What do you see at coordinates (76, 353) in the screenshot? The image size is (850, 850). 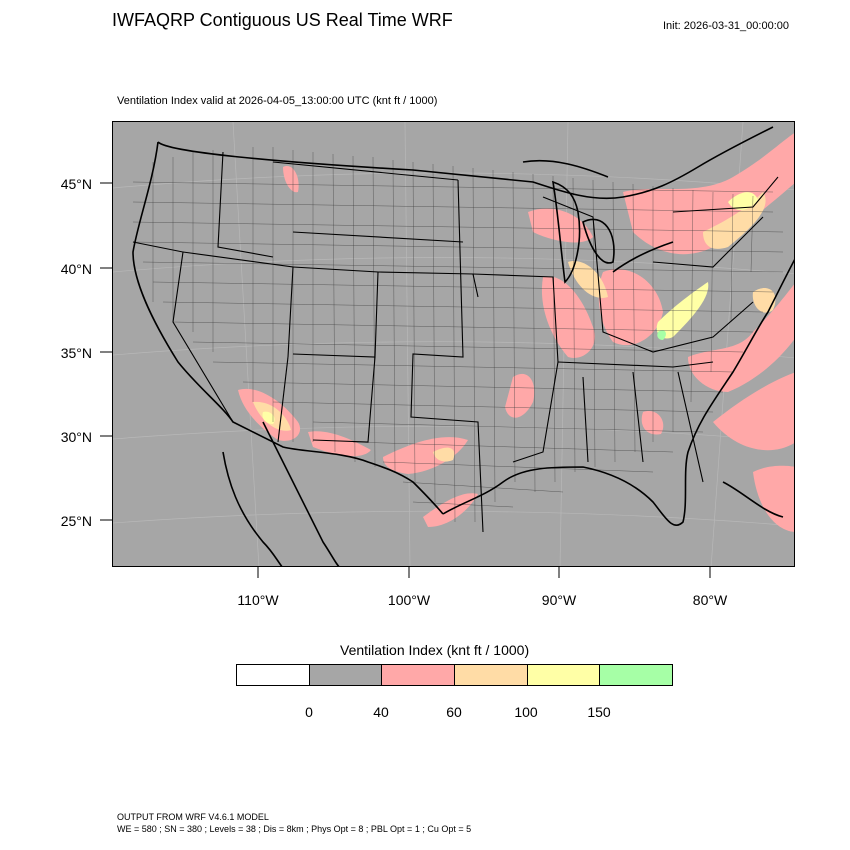 I see `lat-label-35n: 35°N` at bounding box center [76, 353].